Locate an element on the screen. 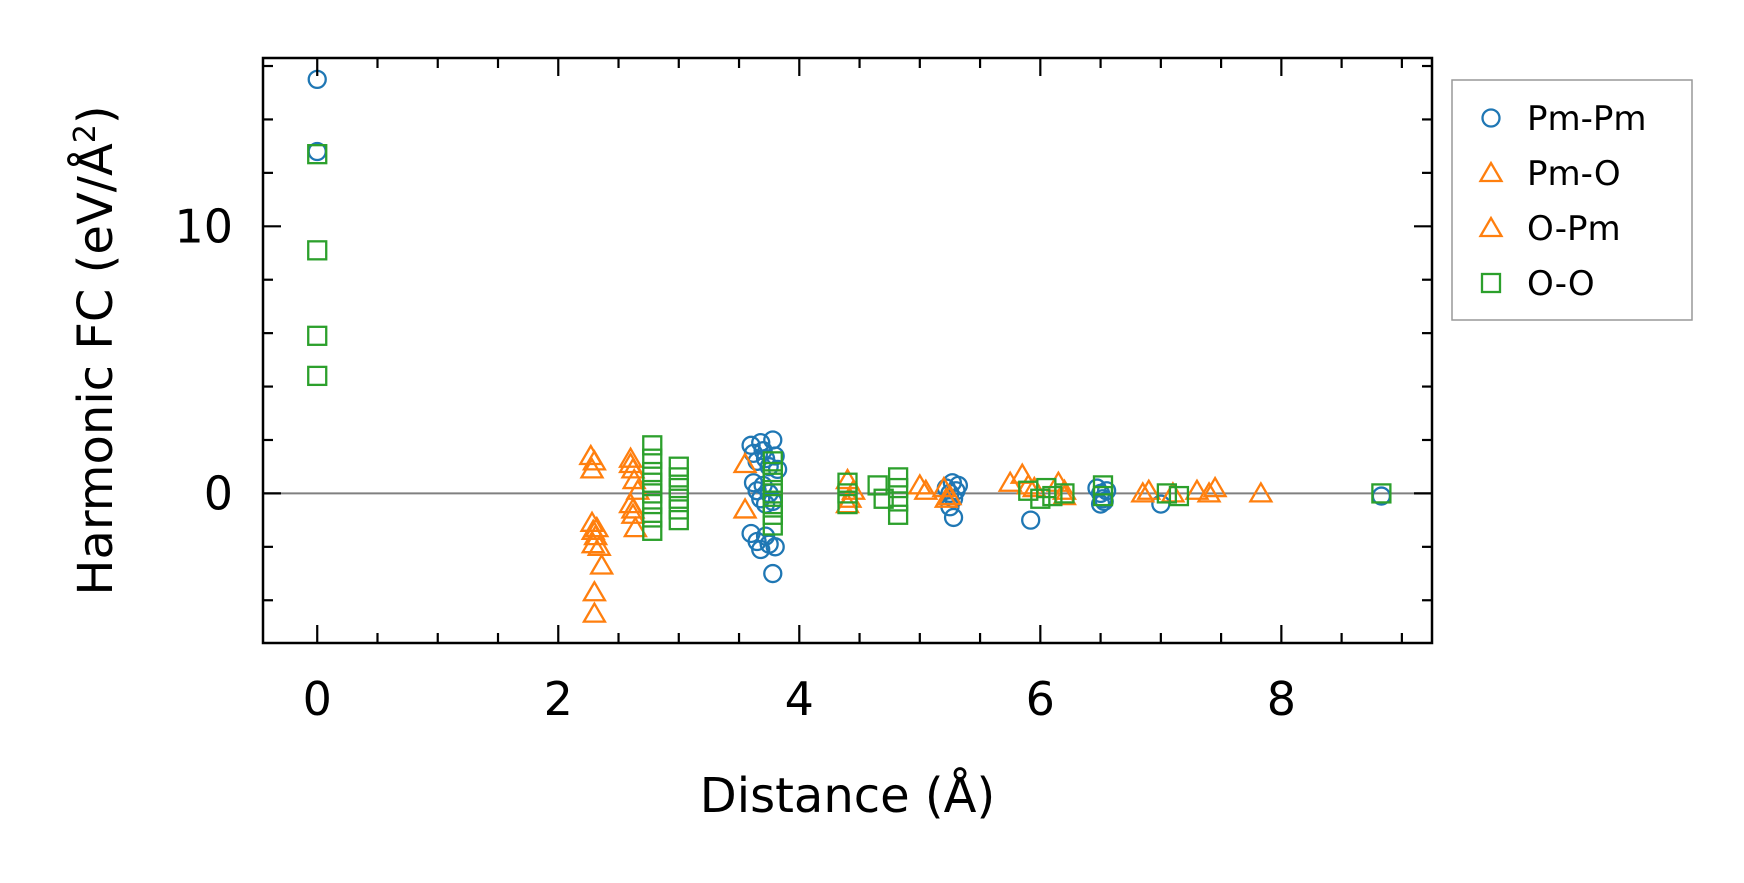  series-pm-o is located at coordinates (926, 533).